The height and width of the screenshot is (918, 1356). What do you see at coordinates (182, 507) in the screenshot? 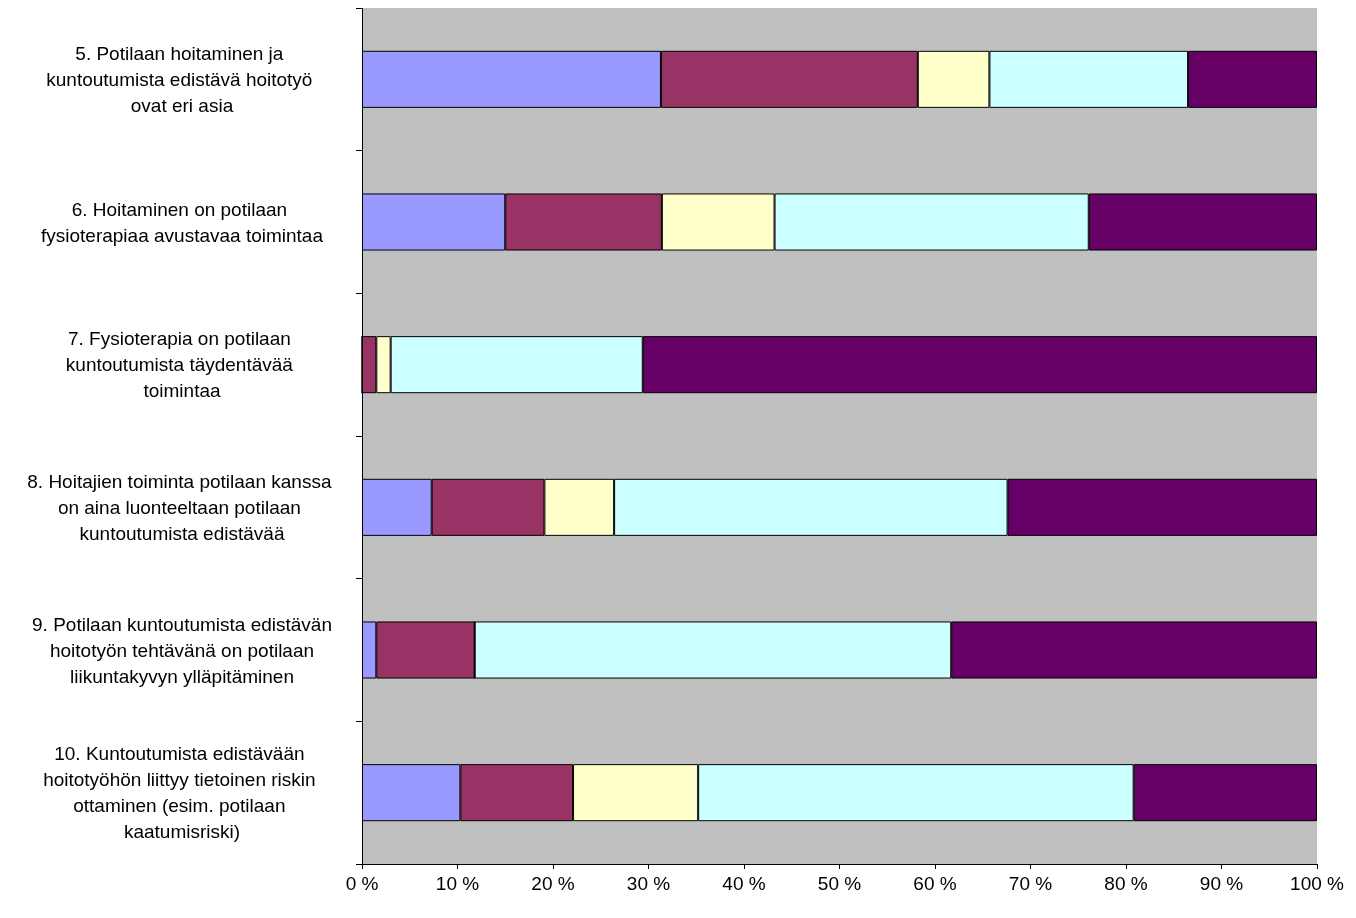
I see `y-tick-label: 8. Hoitajien toiminta potilaan kanssa on aina luonteeltaan potilaan kuntoutumista edistävää` at bounding box center [182, 507].